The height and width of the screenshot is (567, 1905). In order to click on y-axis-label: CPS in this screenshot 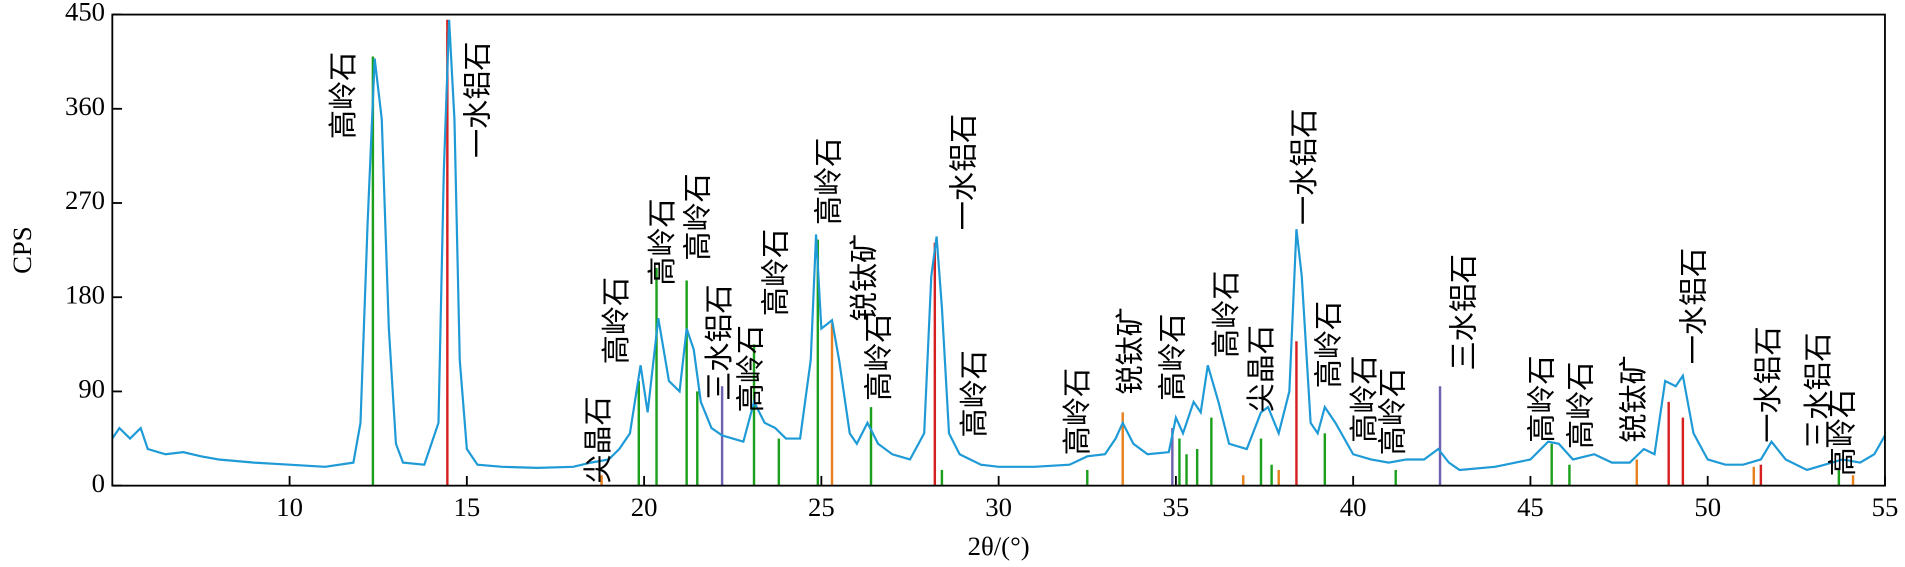, I will do `click(22, 250)`.